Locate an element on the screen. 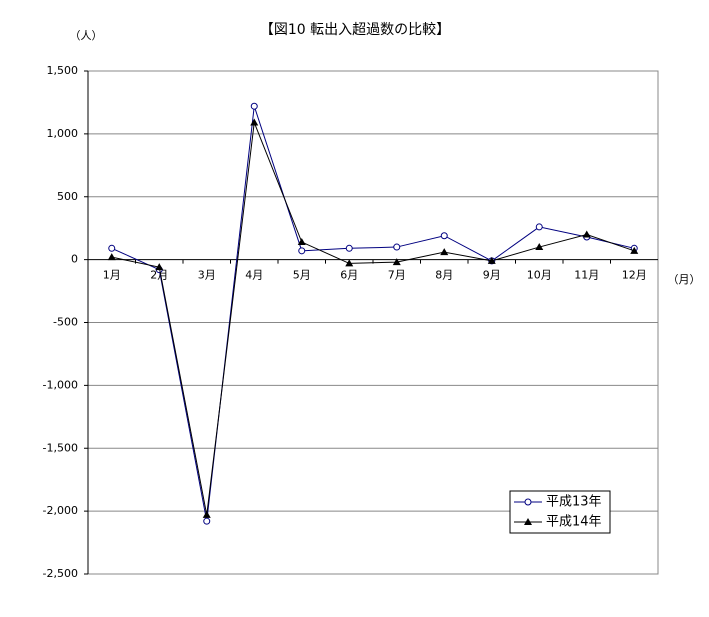  y-tick-label: -500 is located at coordinates (65, 322).